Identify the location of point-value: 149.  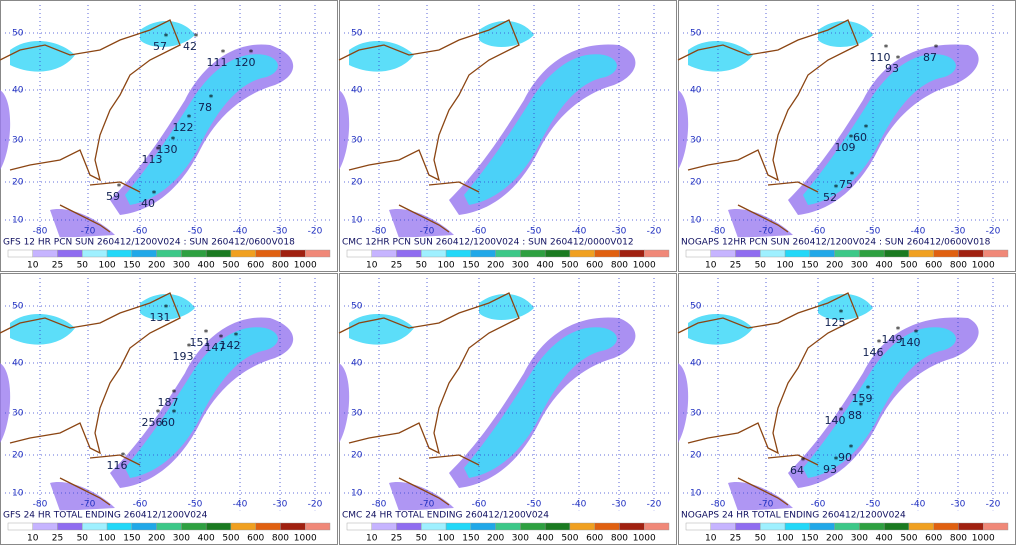
(892, 339).